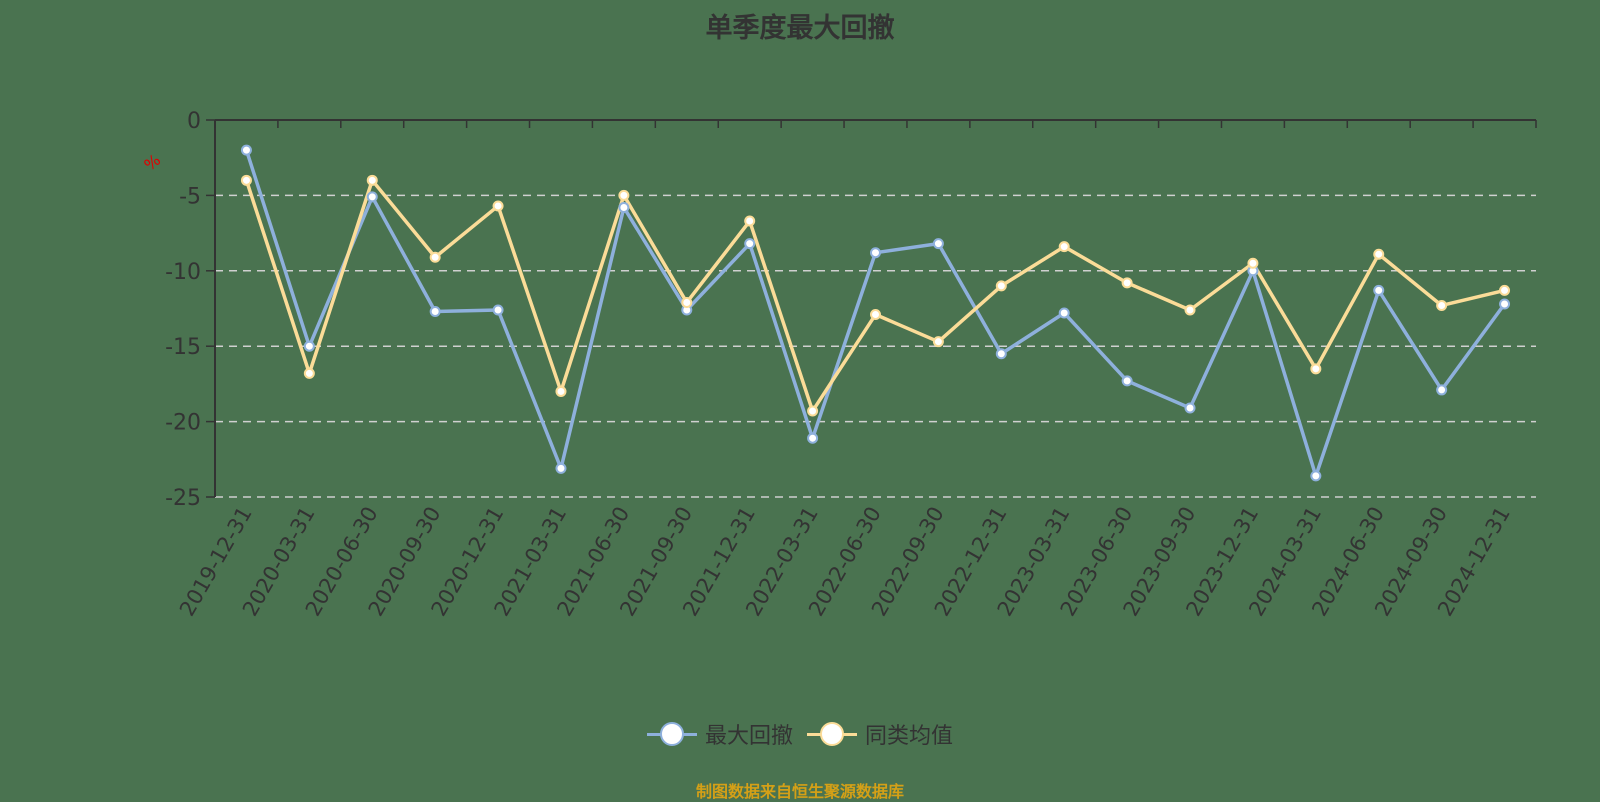 The height and width of the screenshot is (802, 1600). What do you see at coordinates (190, 196) in the screenshot?
I see `y-tick-label: -5` at bounding box center [190, 196].